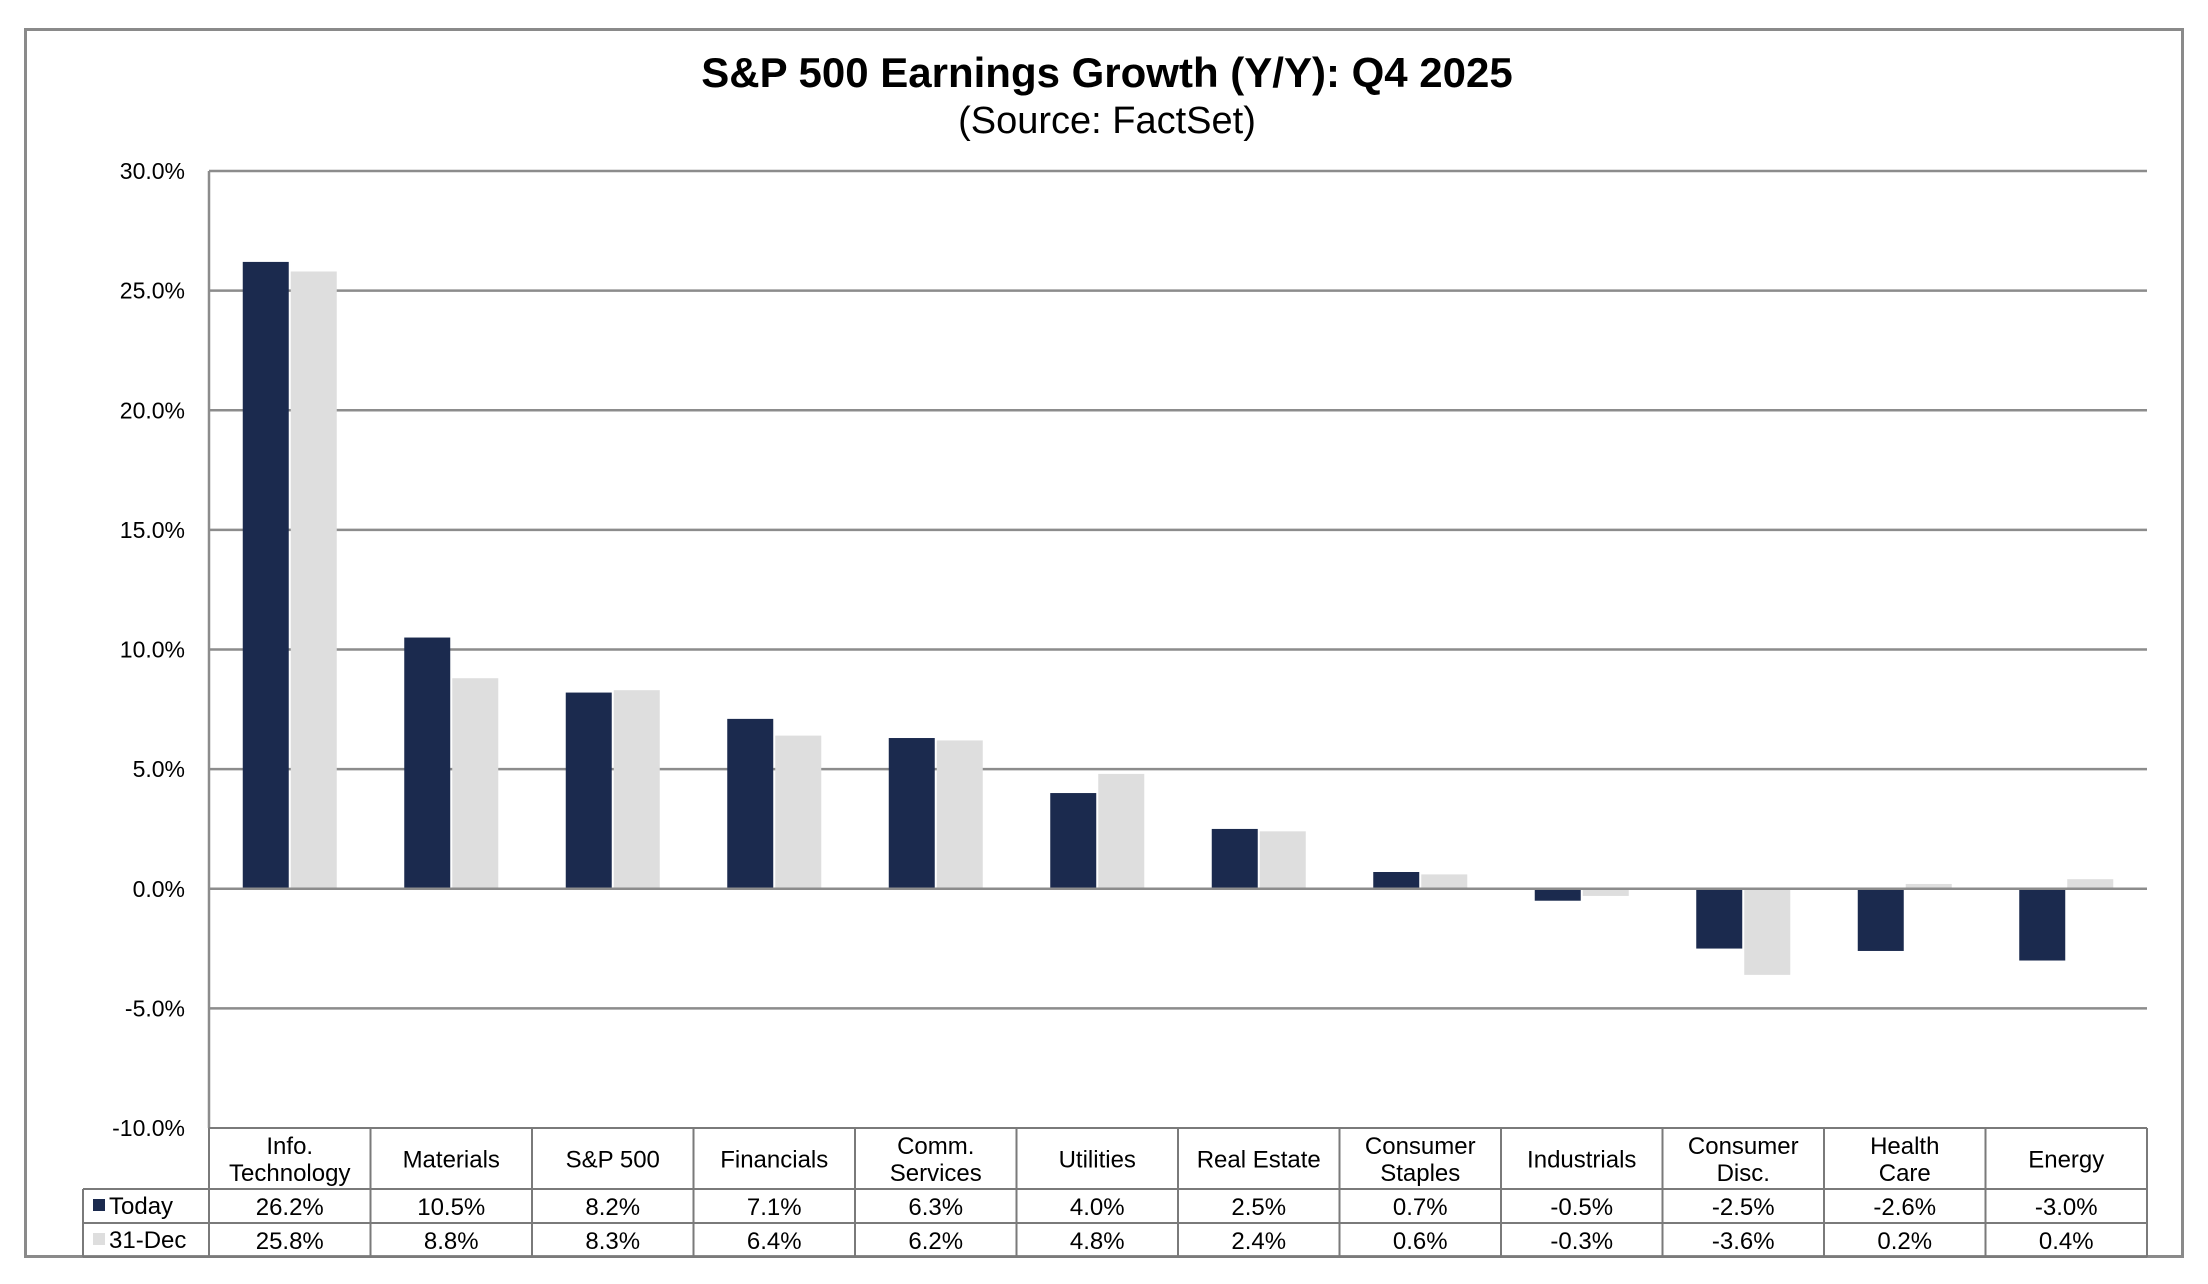 This screenshot has height=1284, width=2208. I want to click on data-label: -0.3%, so click(1581, 1241).